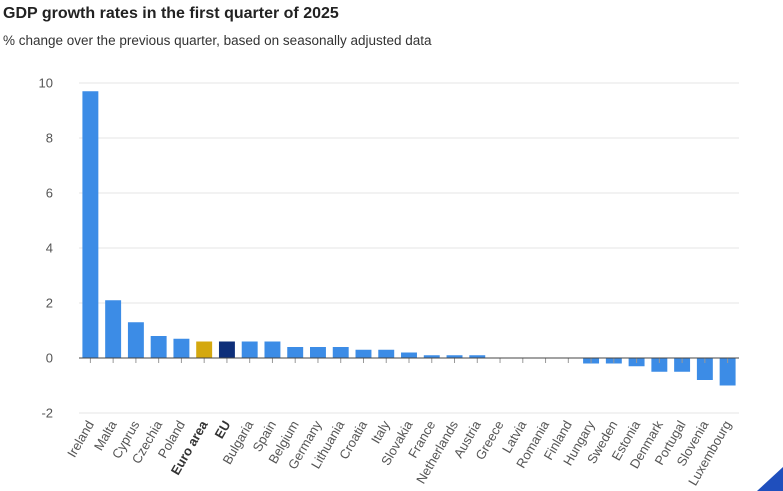 This screenshot has height=491, width=783. What do you see at coordinates (49, 138) in the screenshot?
I see `y-tick-label: 8` at bounding box center [49, 138].